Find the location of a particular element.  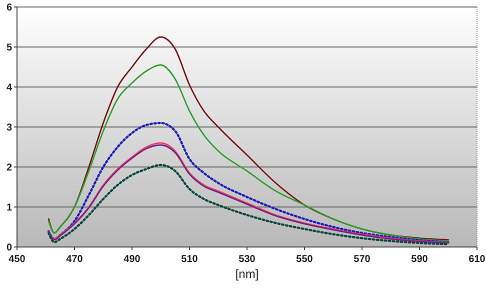

x-tick-label: 570 is located at coordinates (362, 259).